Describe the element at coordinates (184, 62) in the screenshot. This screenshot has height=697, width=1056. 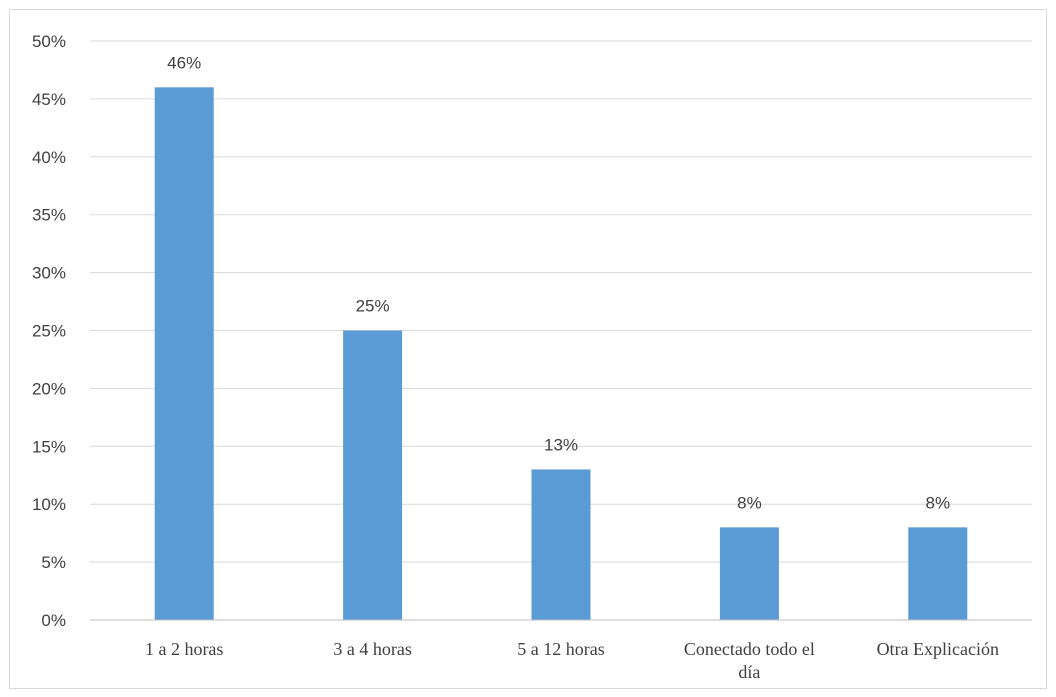
I see `data-label: 46%` at that location.